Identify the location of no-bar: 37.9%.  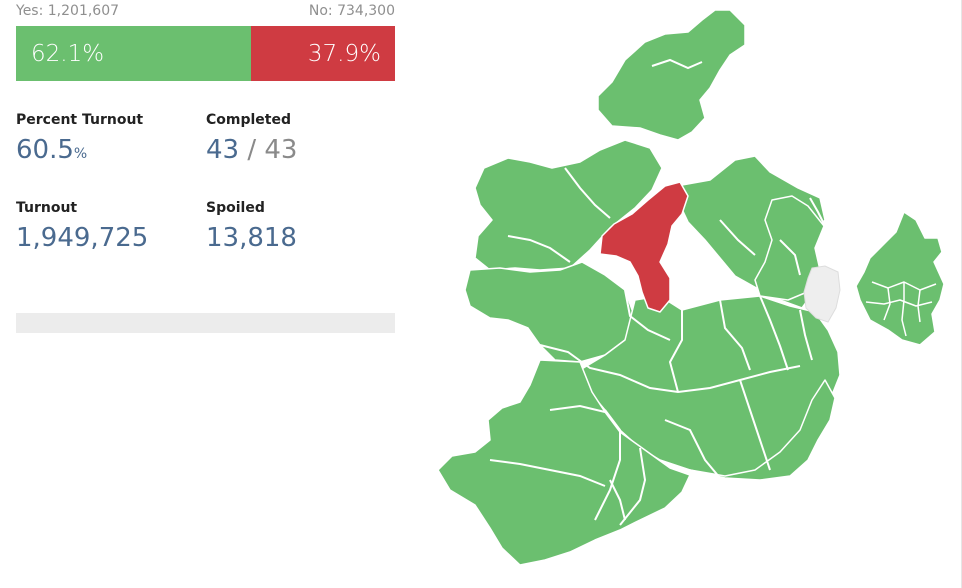
(323, 53).